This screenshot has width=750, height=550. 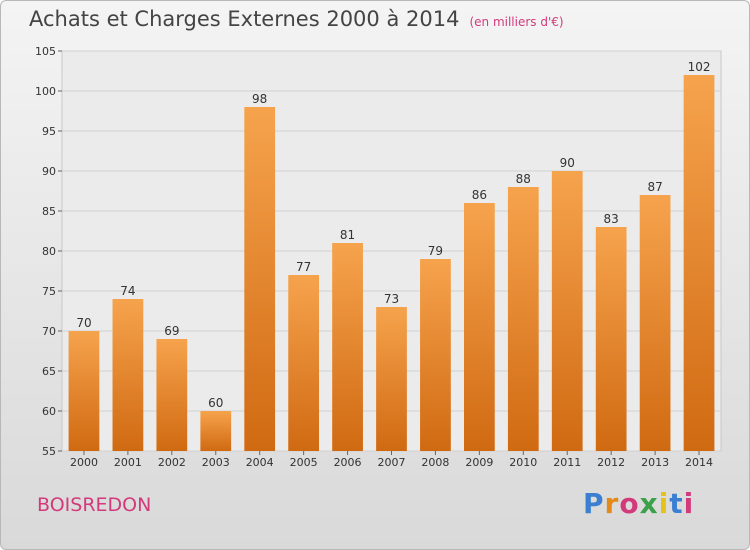 I want to click on proxiti-logo: Proxiti, so click(x=638, y=503).